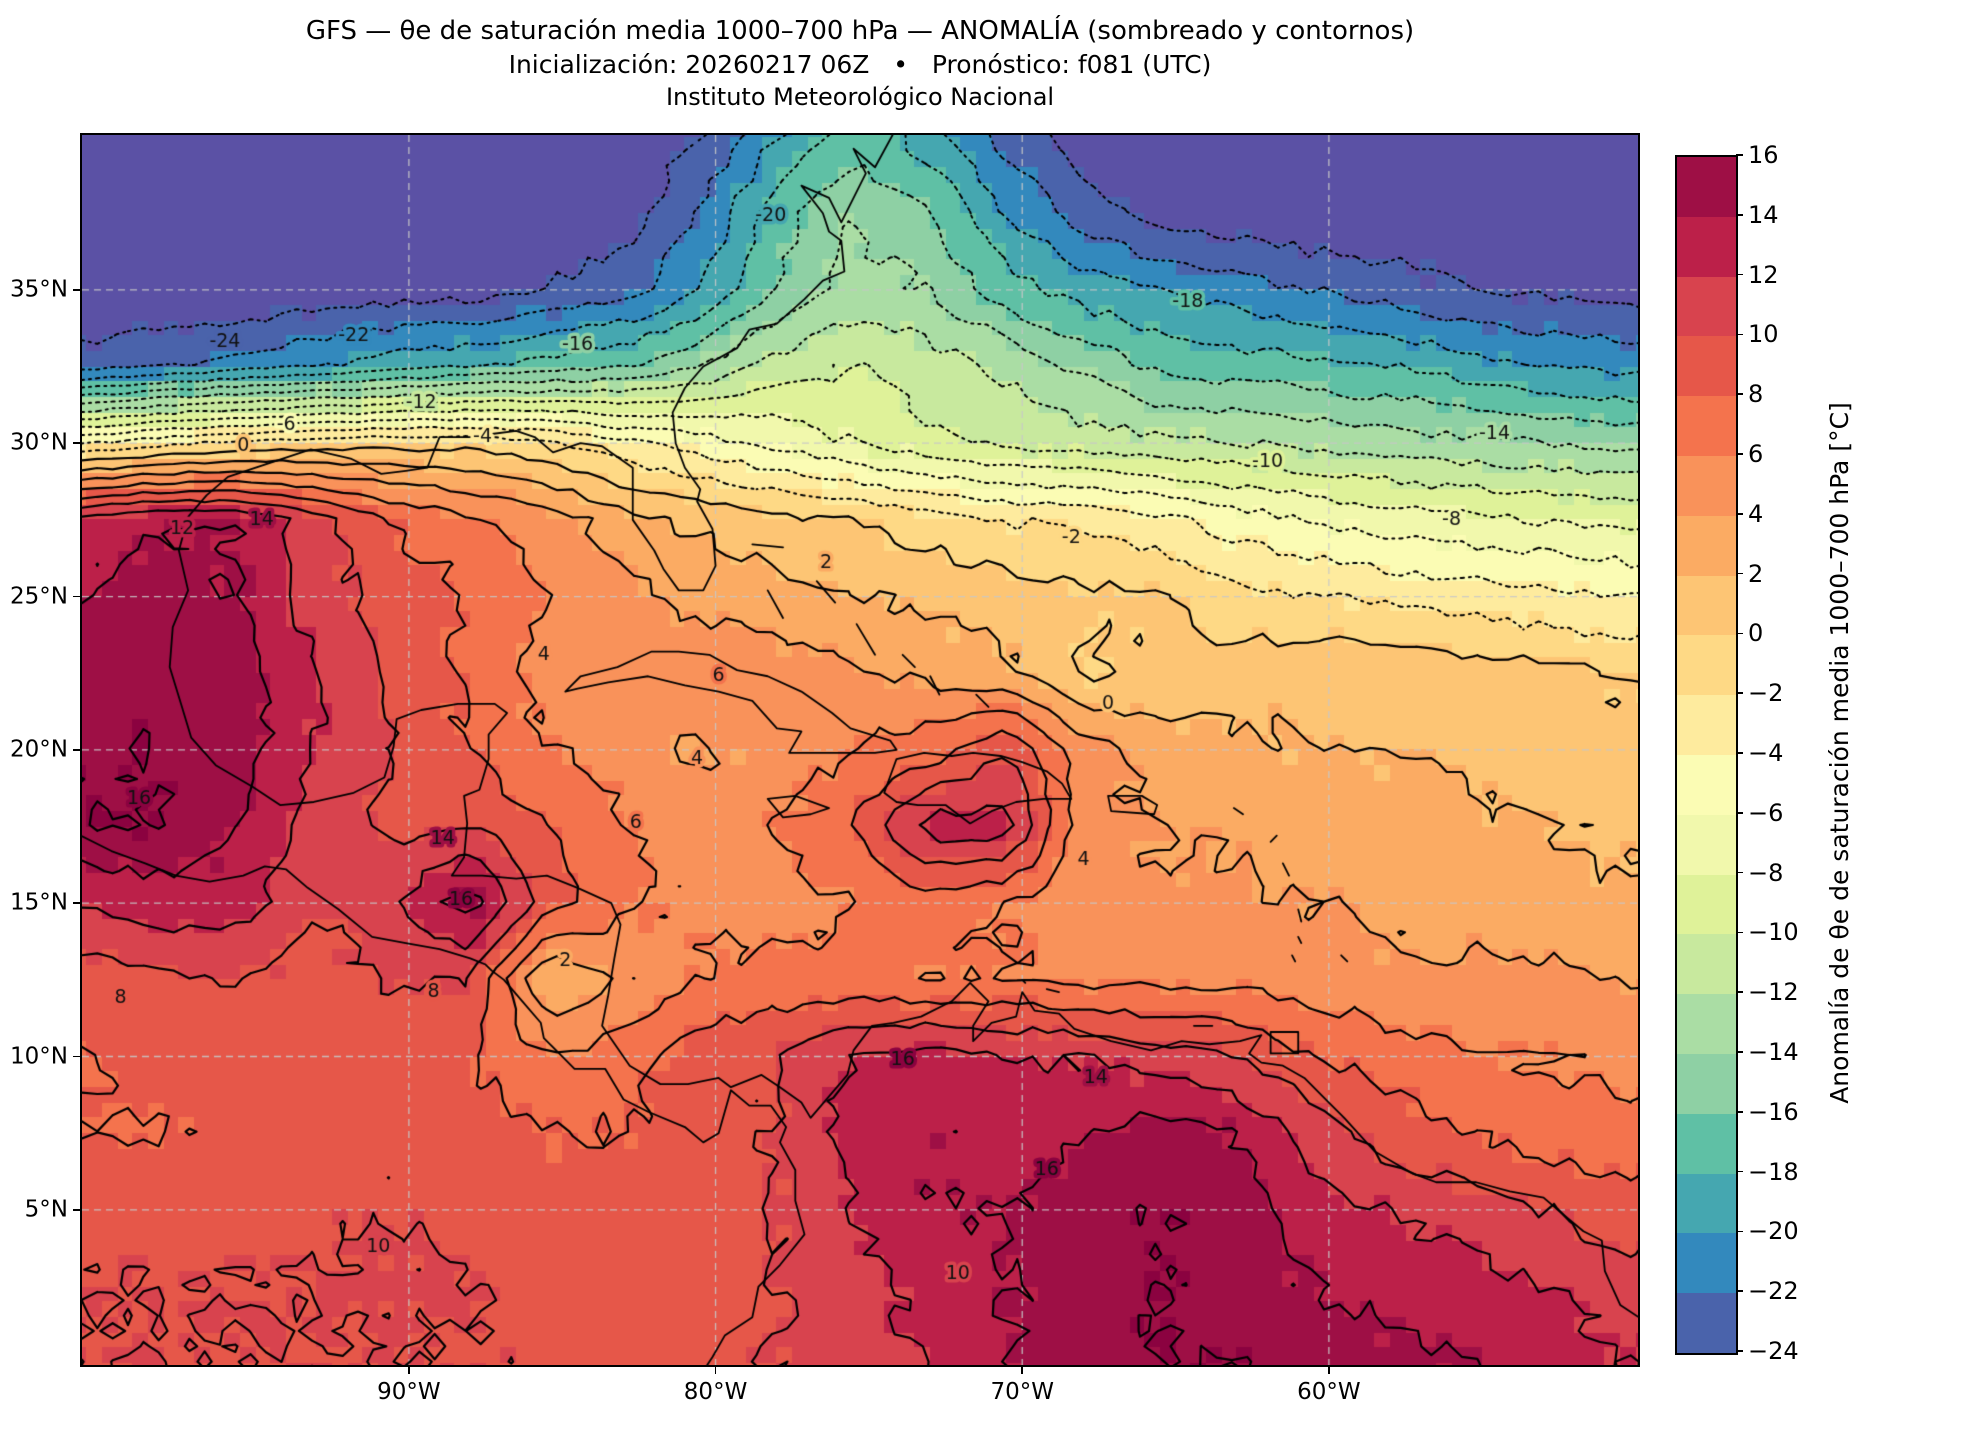 The image size is (1980, 1440). Describe the element at coordinates (39, 1056) in the screenshot. I see `y-tick-label: 10°N` at that location.